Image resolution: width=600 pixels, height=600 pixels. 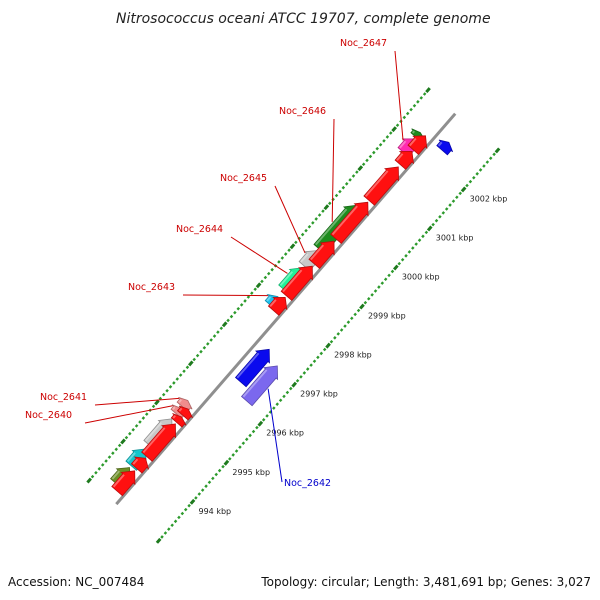 What do you see at coordinates (76, 582) in the screenshot?
I see `accession-text: Accession: NC_007484` at bounding box center [76, 582].